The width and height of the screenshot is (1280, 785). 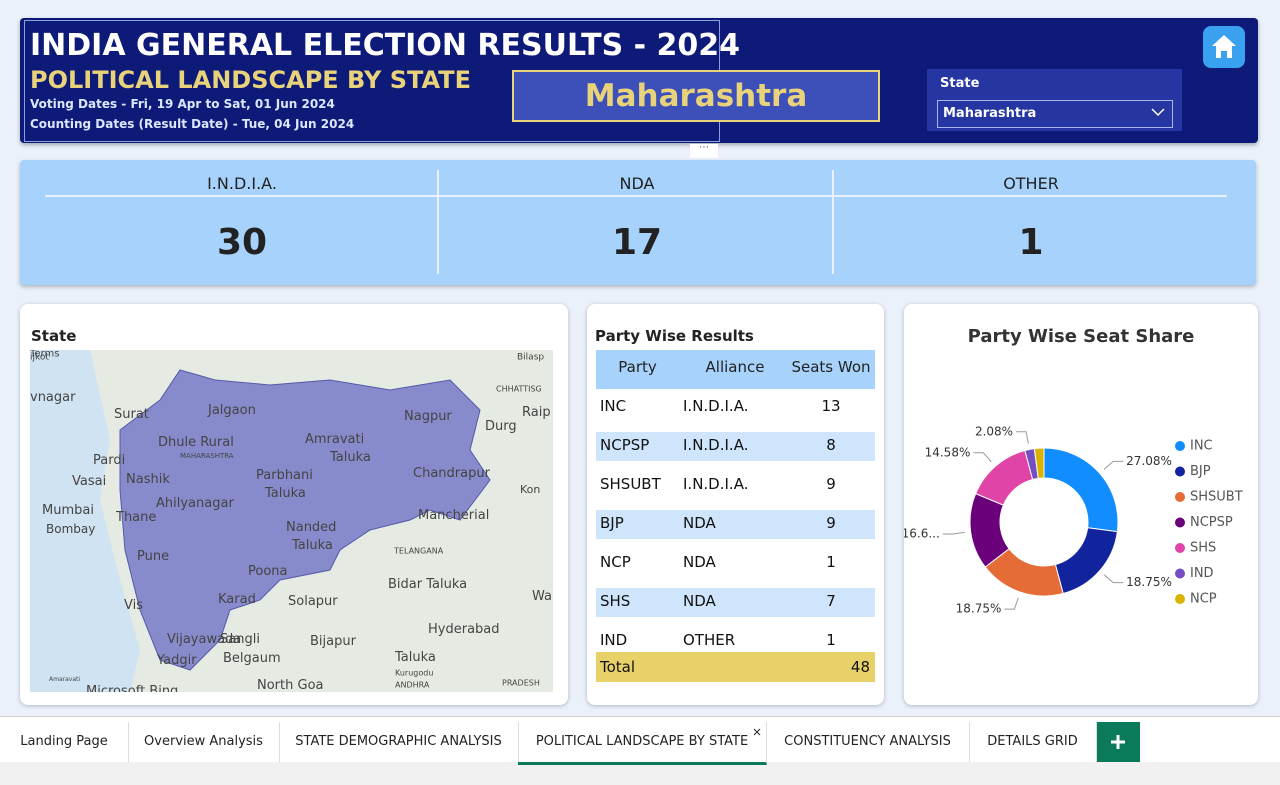 What do you see at coordinates (268, 571) in the screenshot?
I see `map-label: Poona` at bounding box center [268, 571].